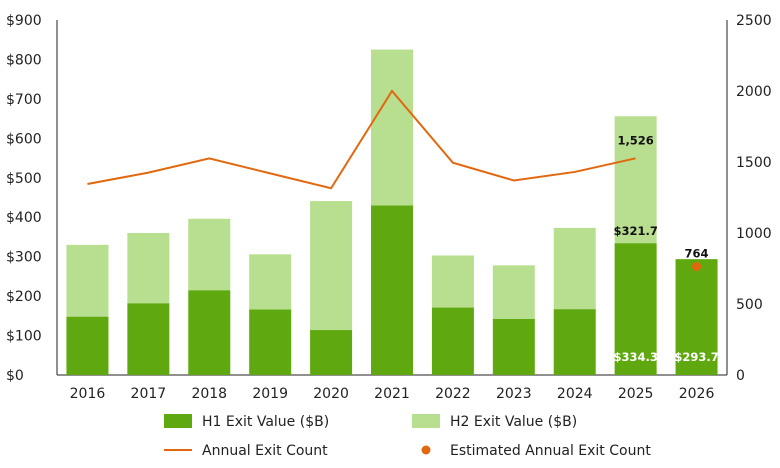 The width and height of the screenshot is (780, 468). What do you see at coordinates (514, 394) in the screenshot?
I see `x-tick-label: 2023` at bounding box center [514, 394].